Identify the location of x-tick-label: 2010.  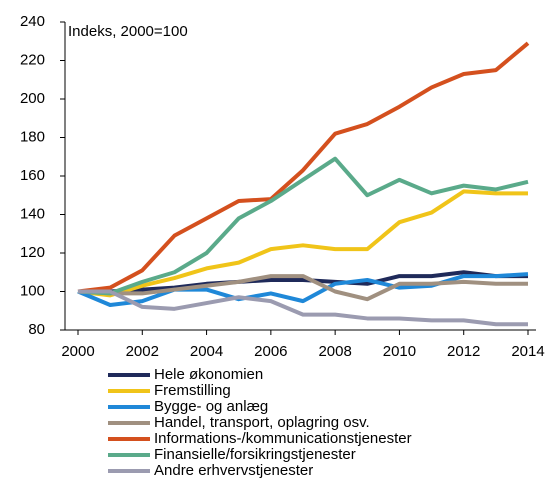
(399, 351).